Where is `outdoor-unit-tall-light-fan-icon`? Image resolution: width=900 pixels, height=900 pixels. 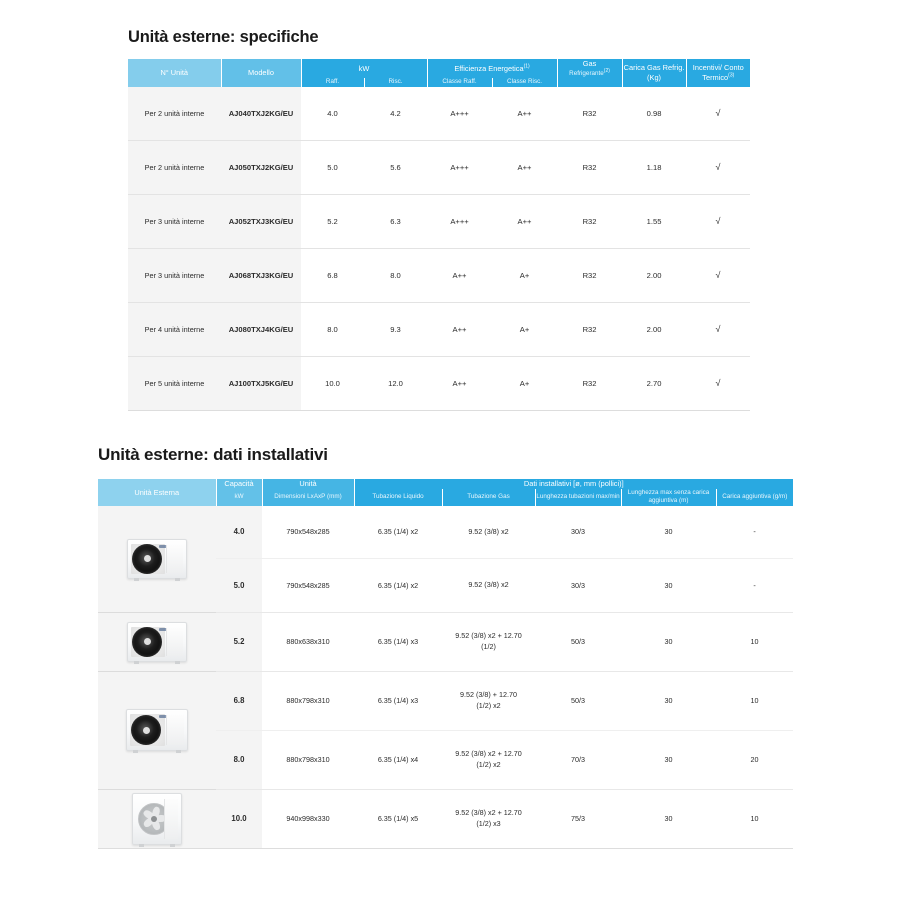
outdoor-unit-tall-light-fan-icon is located at coordinates (157, 819).